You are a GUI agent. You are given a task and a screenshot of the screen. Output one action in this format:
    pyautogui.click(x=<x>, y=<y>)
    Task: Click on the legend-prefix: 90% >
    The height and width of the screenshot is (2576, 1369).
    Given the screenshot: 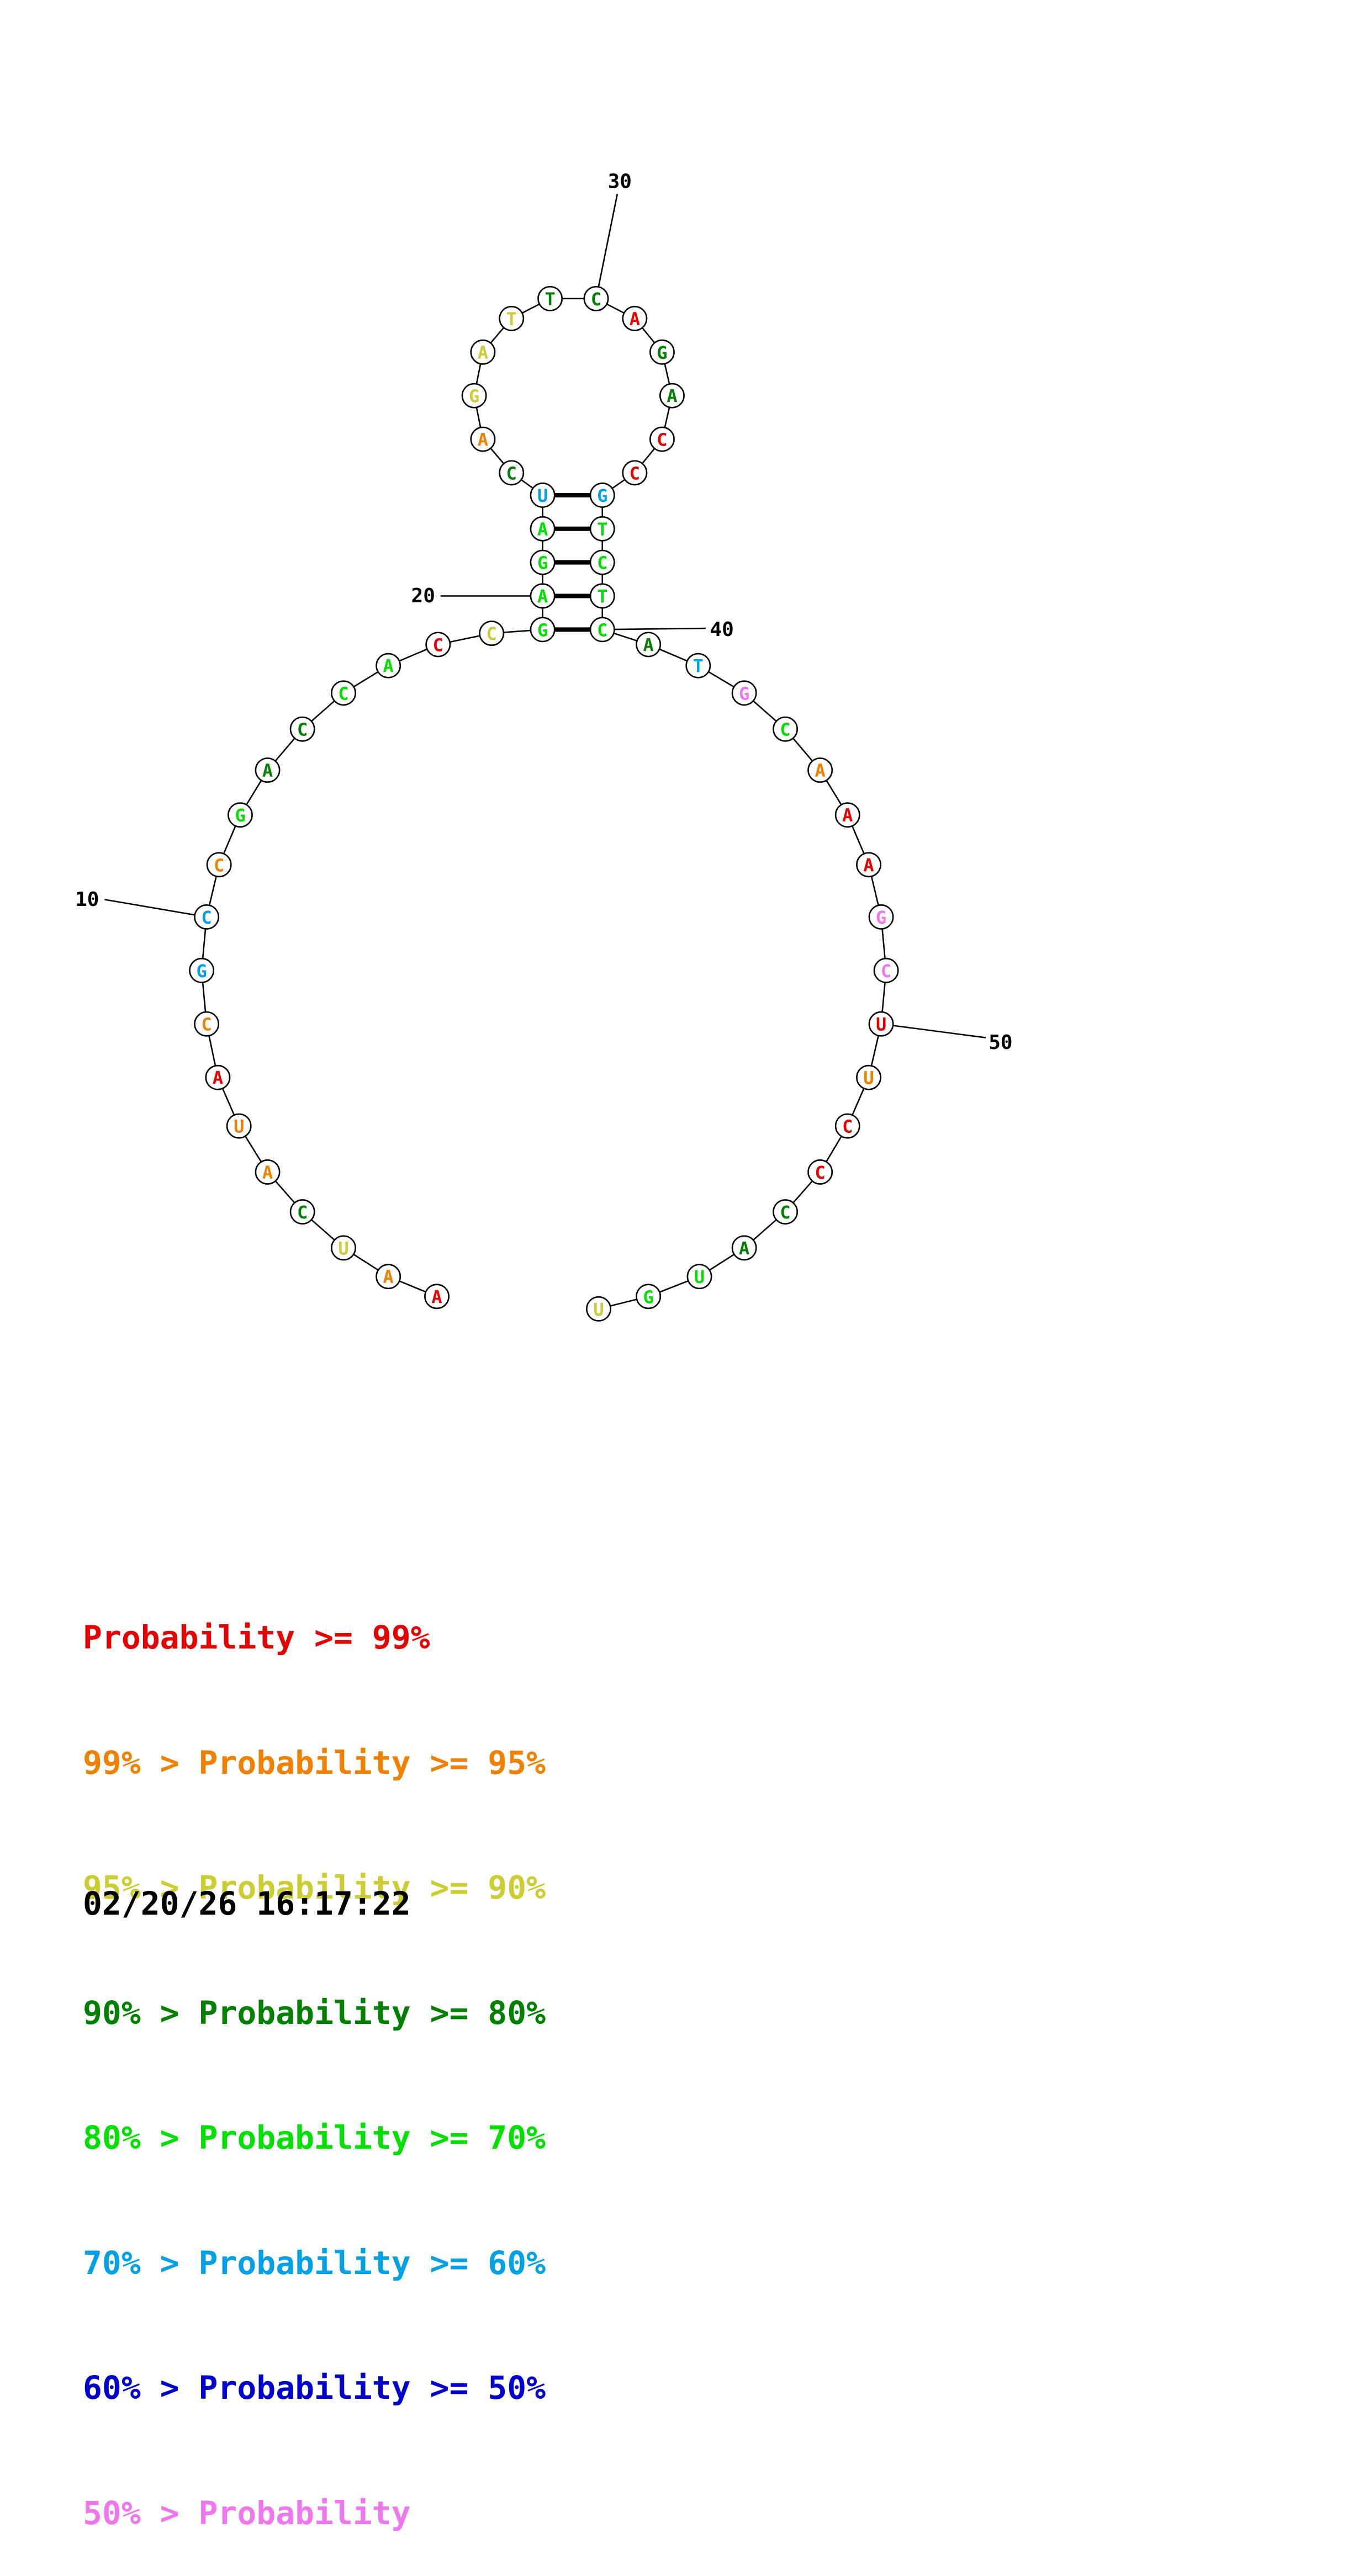 What is the action you would take?
    pyautogui.click(x=141, y=2013)
    